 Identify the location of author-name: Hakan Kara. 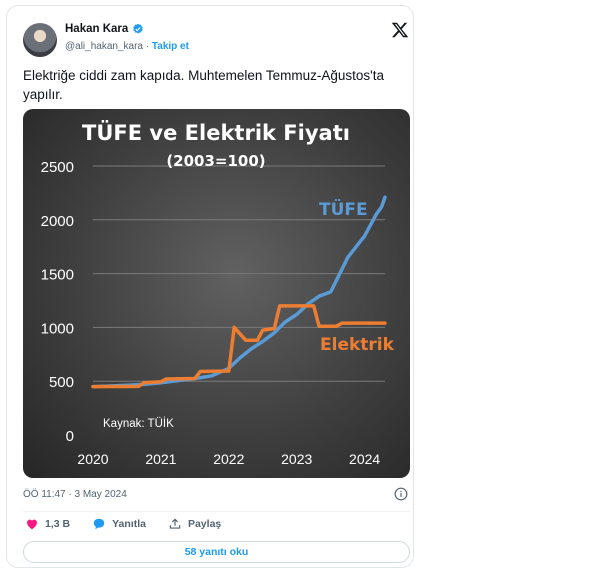
(97, 29).